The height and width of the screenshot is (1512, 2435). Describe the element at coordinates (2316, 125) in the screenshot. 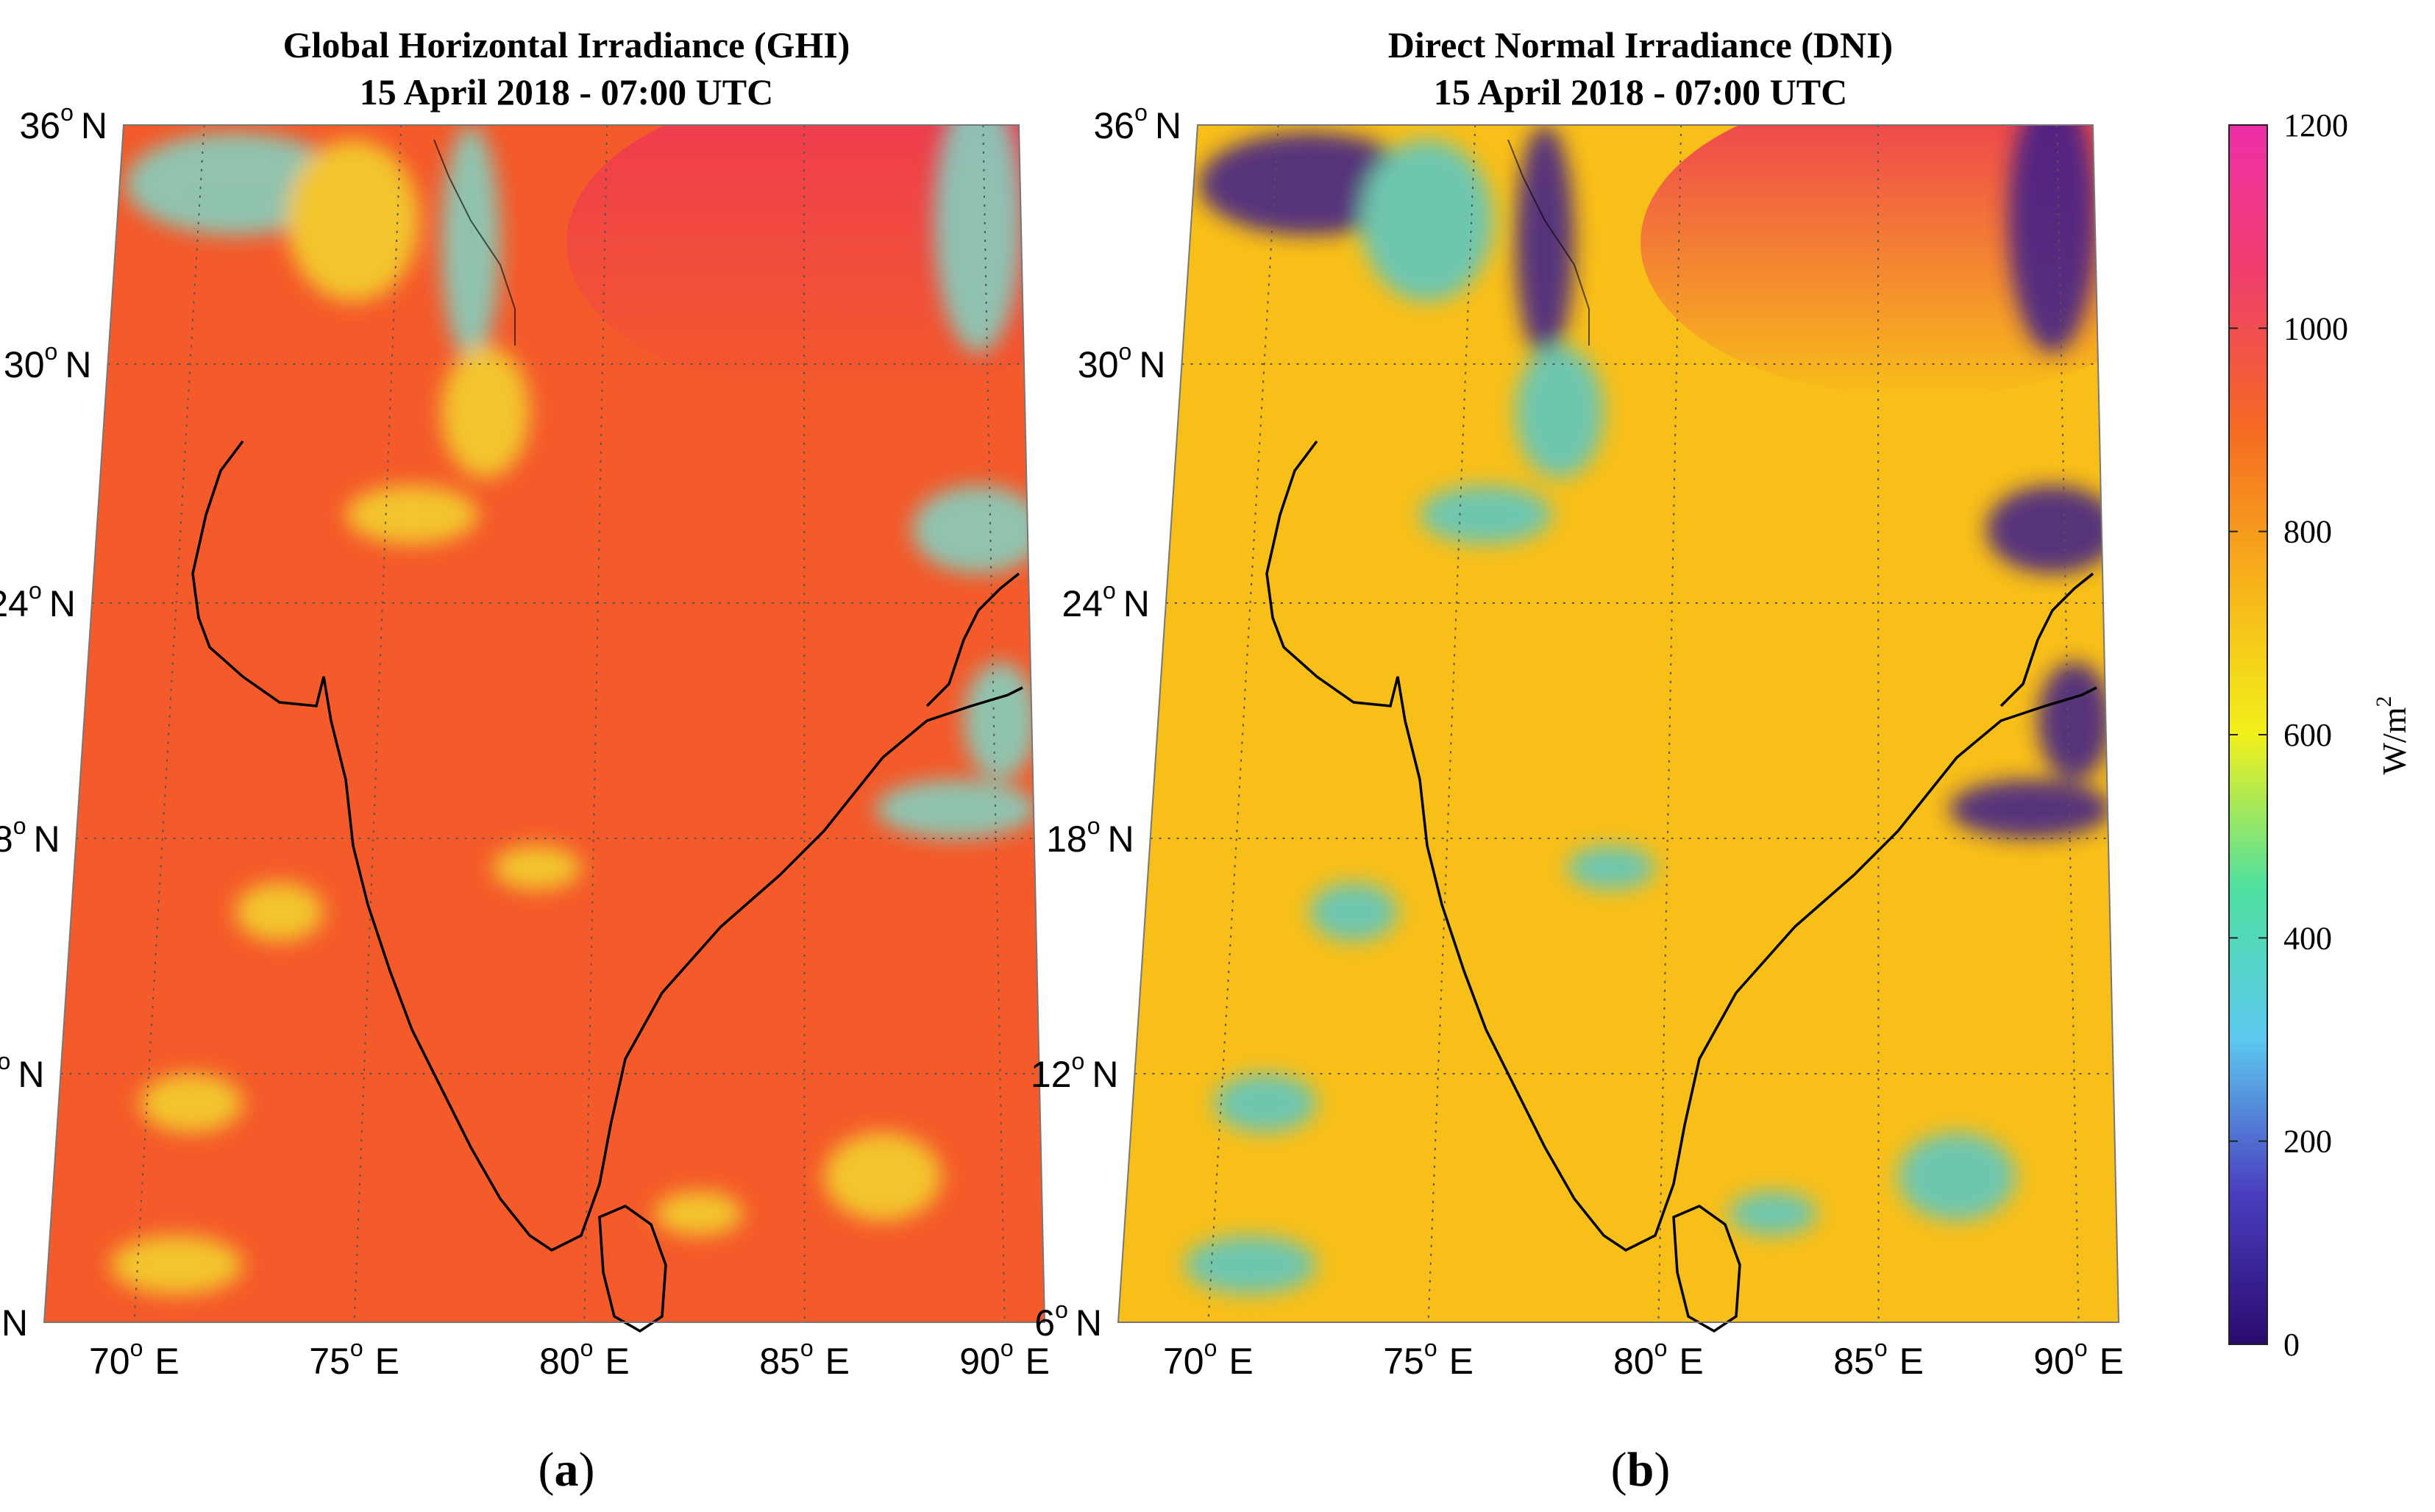

I see `colorbar-tick-label: 1200` at that location.